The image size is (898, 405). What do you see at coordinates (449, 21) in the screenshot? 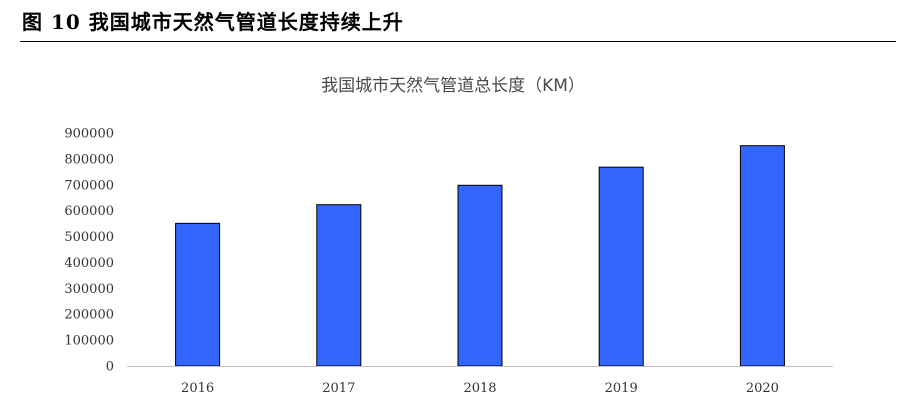
I see `figure-header: 图 10 我国城市天然气管道长度持续上升` at bounding box center [449, 21].